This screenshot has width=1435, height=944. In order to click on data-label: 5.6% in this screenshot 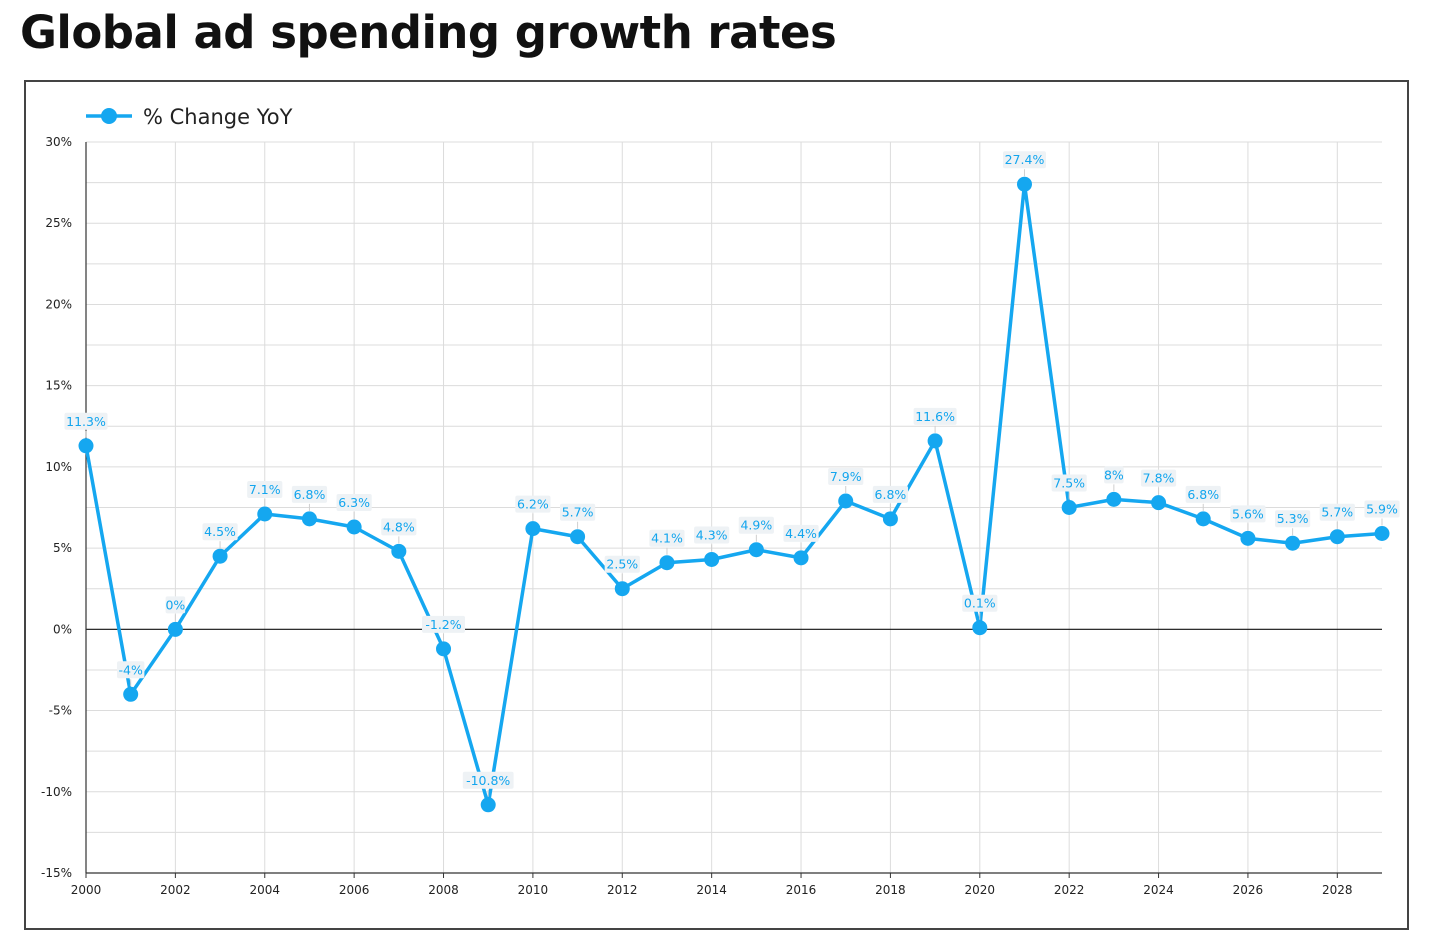, I will do `click(1248, 513)`.